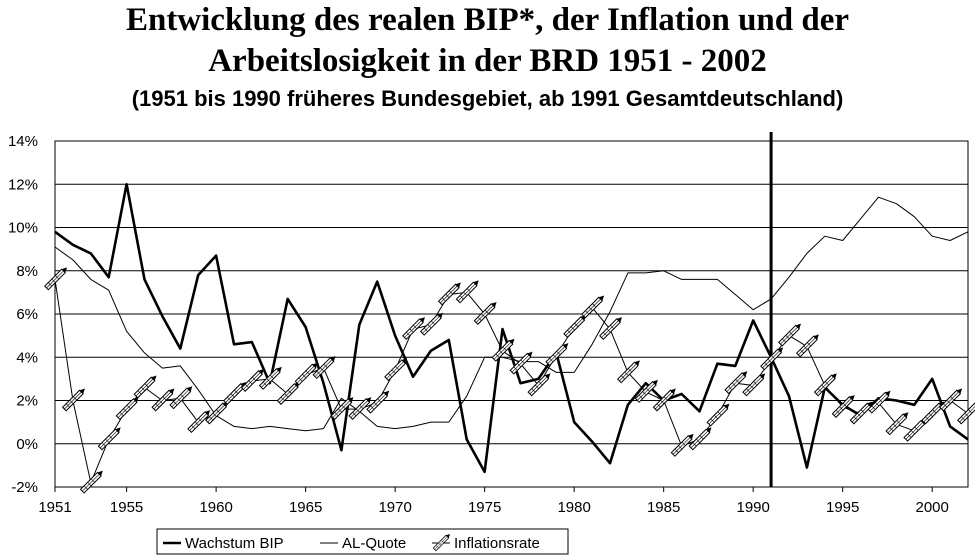  I want to click on y-tick-label: 8%, so click(27, 271).